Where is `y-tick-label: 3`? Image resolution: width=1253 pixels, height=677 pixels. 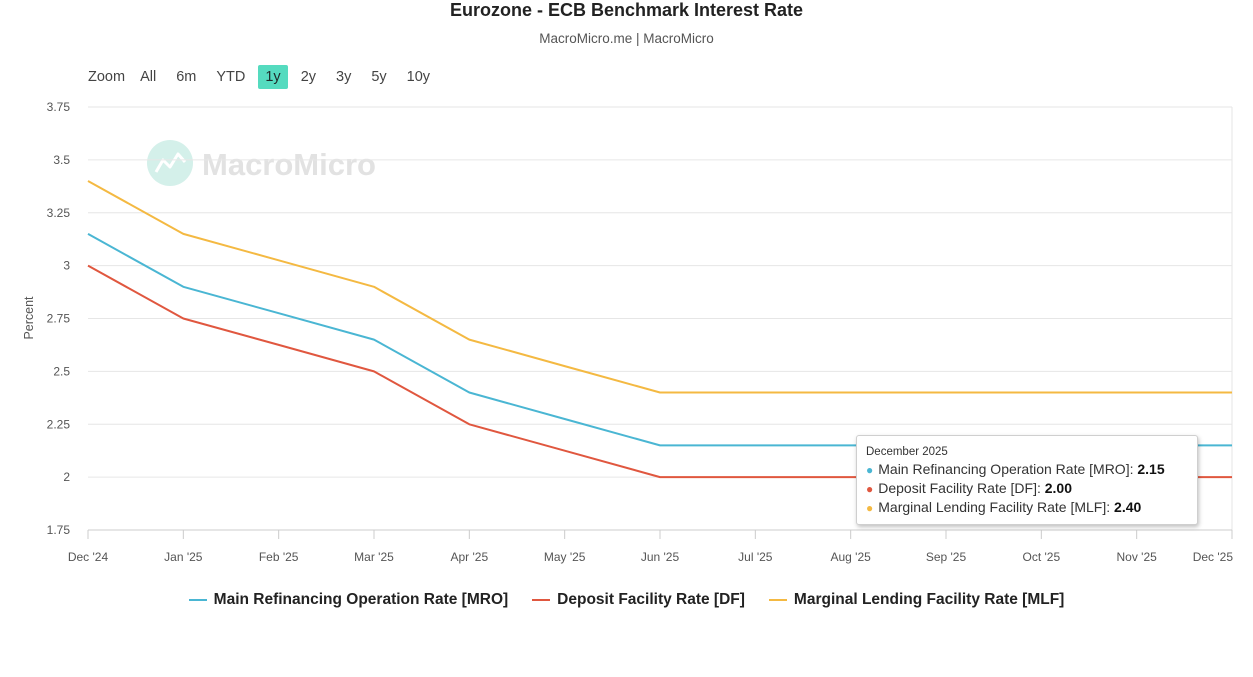
y-tick-label: 3 is located at coordinates (66, 266).